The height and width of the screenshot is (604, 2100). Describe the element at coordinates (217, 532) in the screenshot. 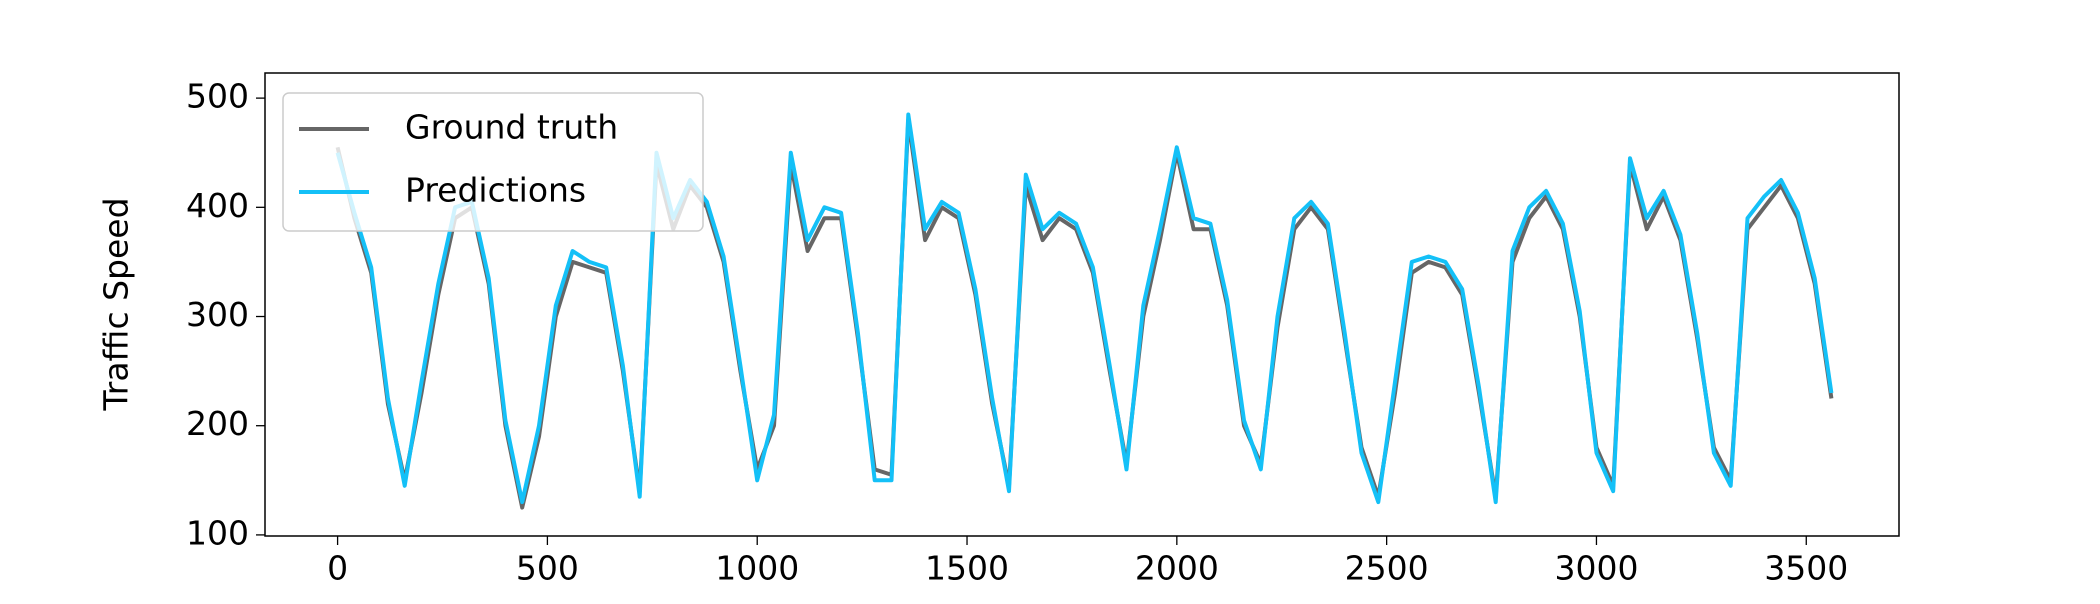

I see `y-tick-label: 100` at that location.